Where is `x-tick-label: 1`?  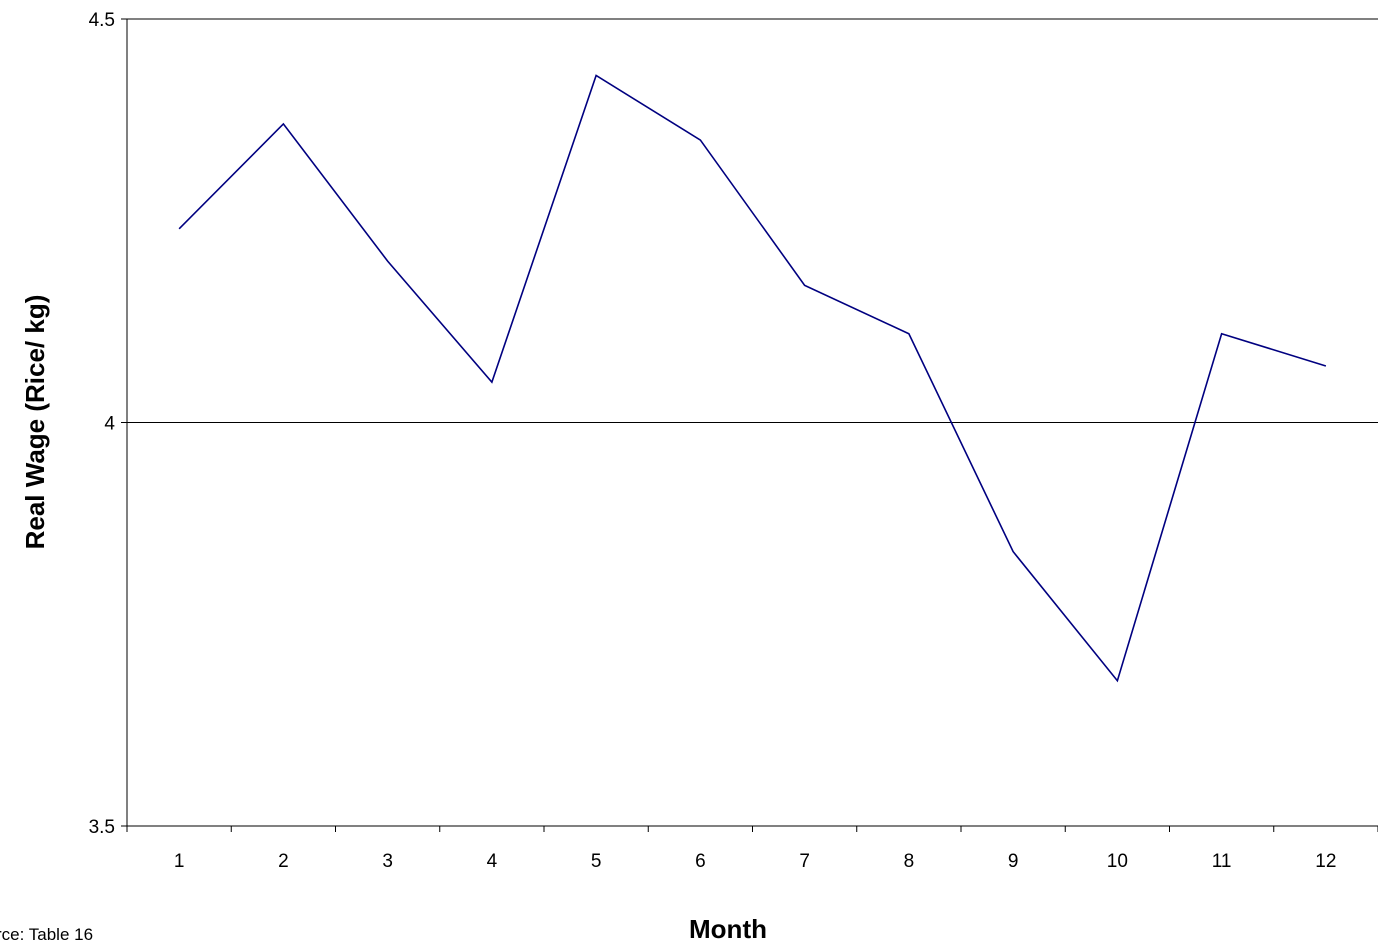 x-tick-label: 1 is located at coordinates (179, 861).